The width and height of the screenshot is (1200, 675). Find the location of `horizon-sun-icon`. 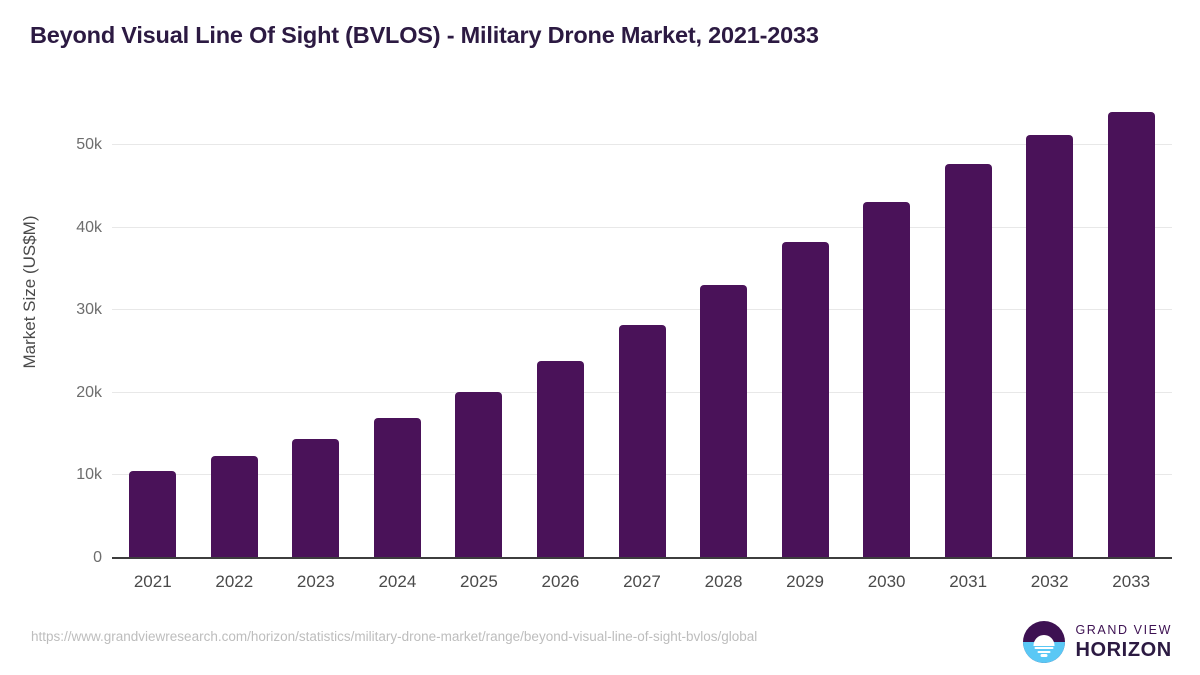

horizon-sun-icon is located at coordinates (1044, 642).